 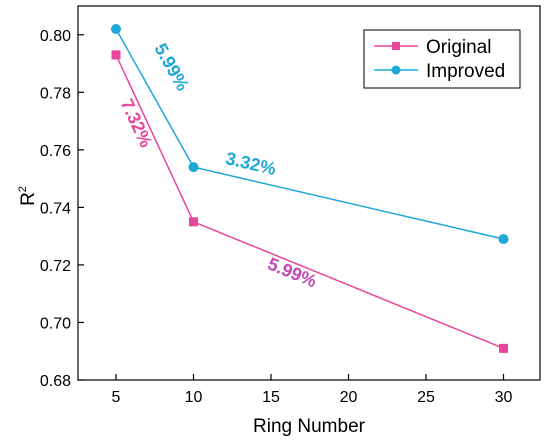 I want to click on x-tick-label: 5, so click(x=116, y=397).